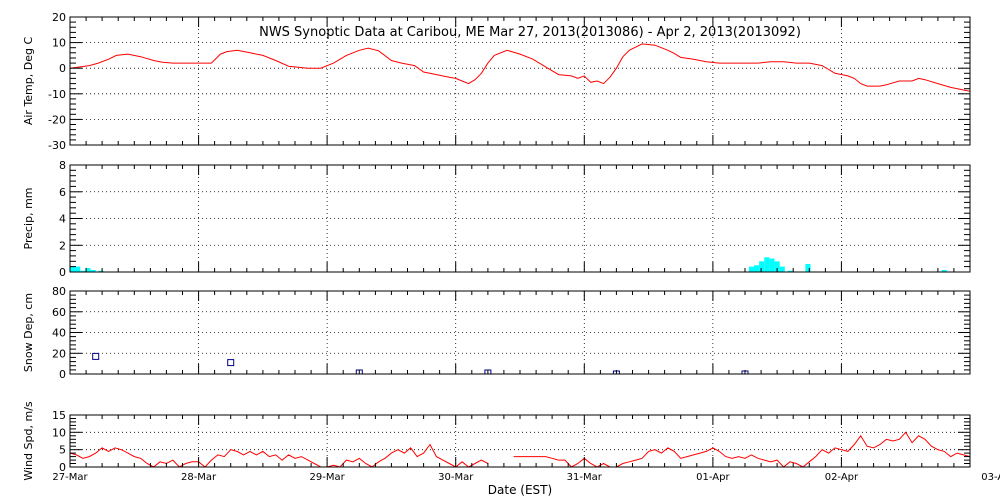 The image size is (1000, 500). I want to click on series-line-temp, so click(520, 67).